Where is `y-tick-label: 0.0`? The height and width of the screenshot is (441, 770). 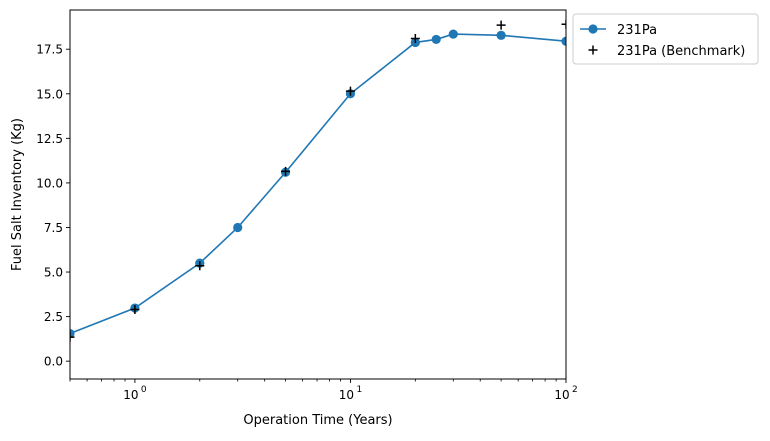 y-tick-label: 0.0 is located at coordinates (53, 362).